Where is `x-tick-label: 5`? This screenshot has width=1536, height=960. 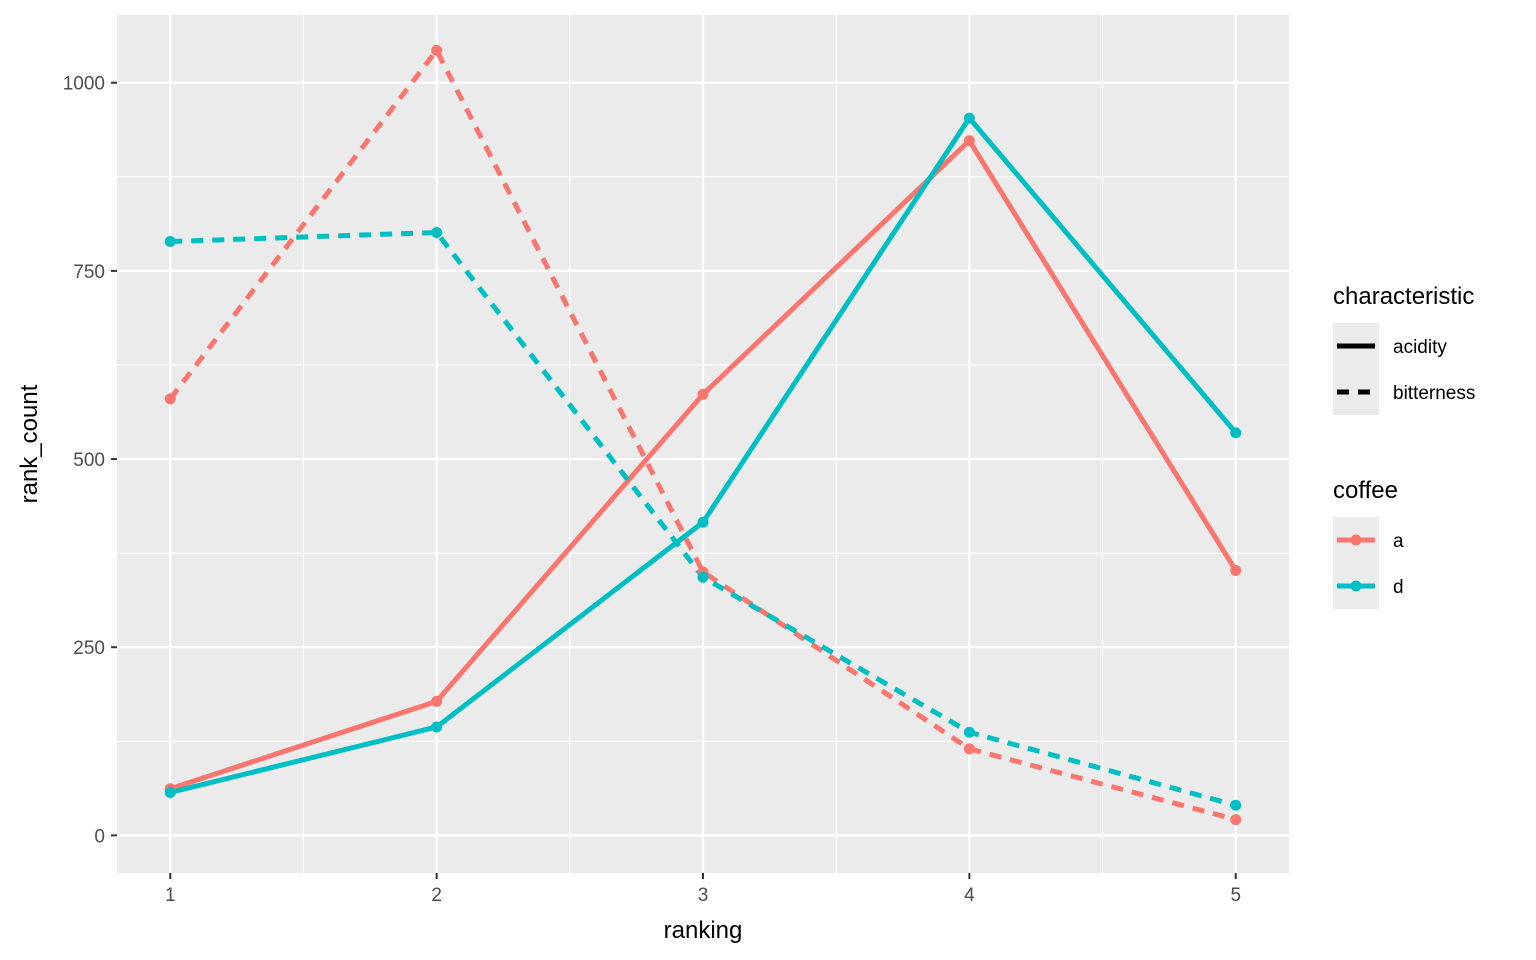 x-tick-label: 5 is located at coordinates (1235, 895).